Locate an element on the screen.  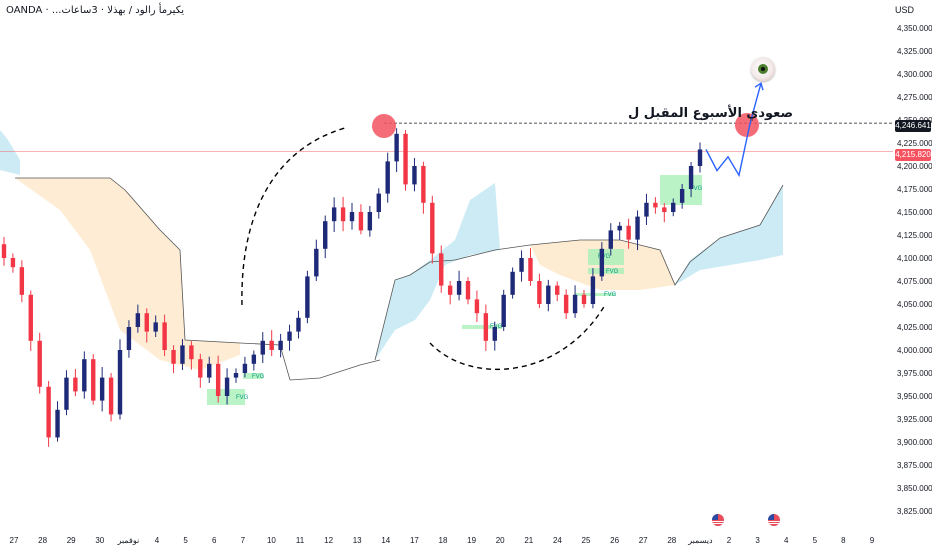
blue-cloud-right is located at coordinates (729, 235).